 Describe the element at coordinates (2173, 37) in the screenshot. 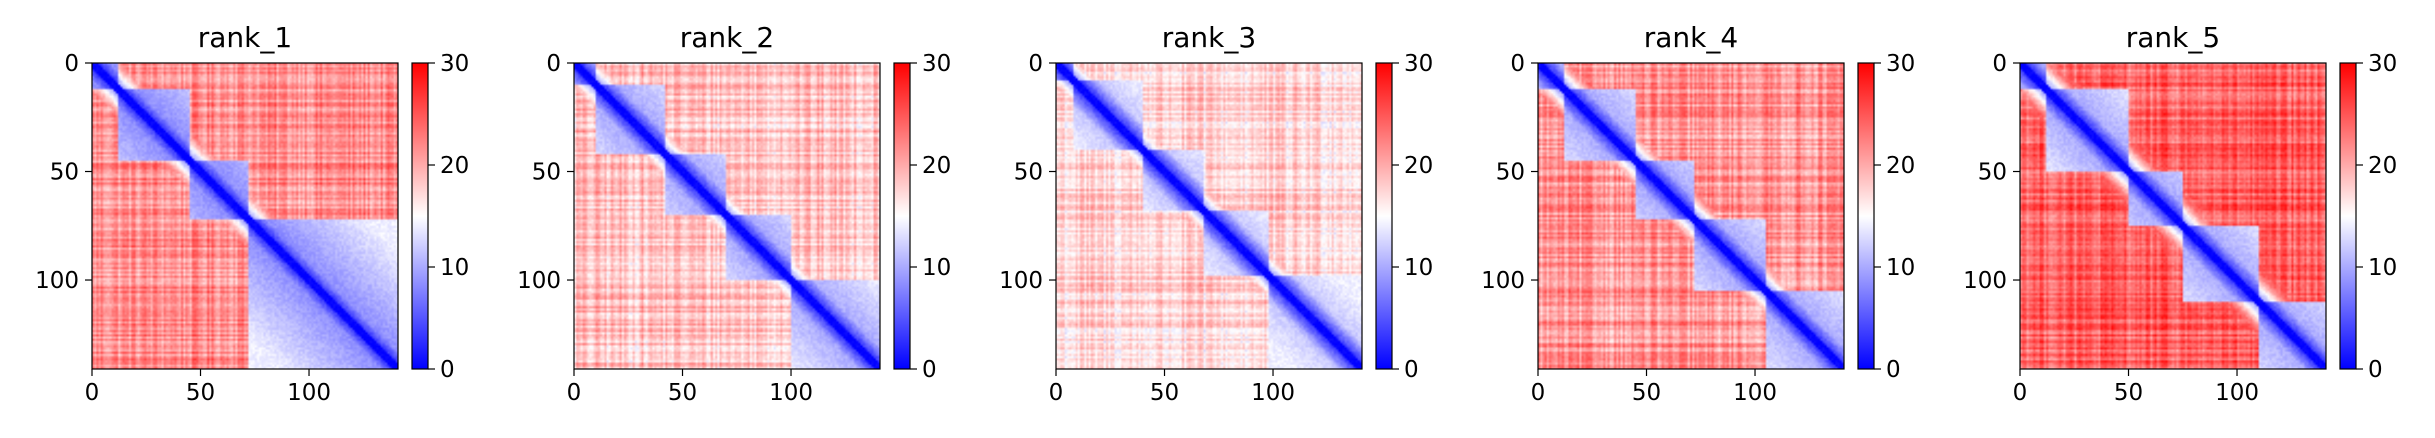

I see `panel-title: rank_5` at that location.